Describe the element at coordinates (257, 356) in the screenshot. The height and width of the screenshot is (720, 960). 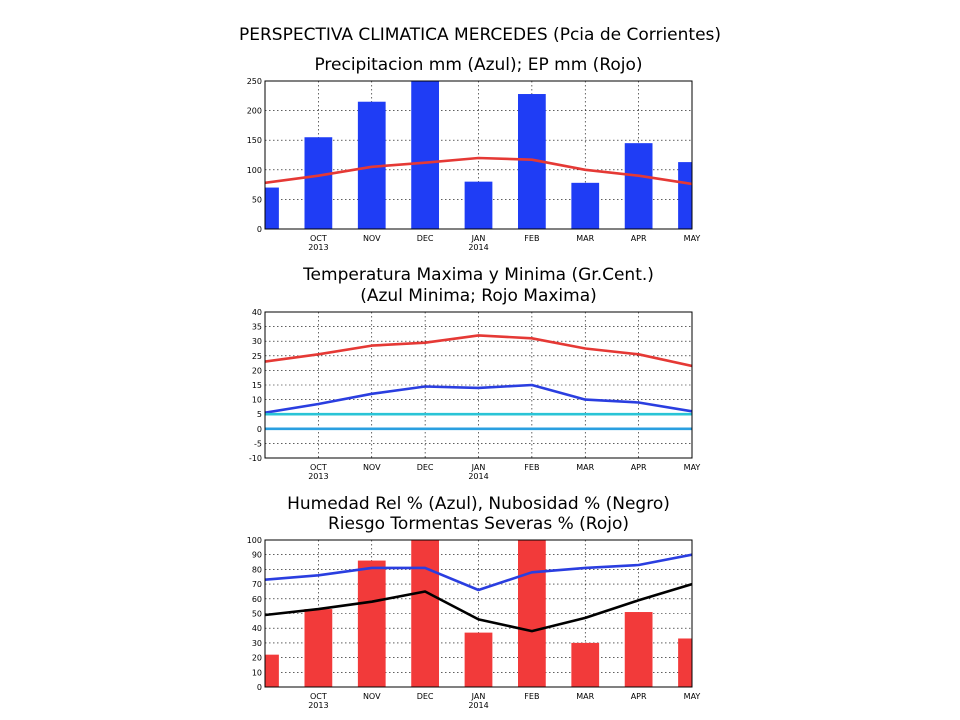
I see `temp-y-tick-label: 25` at that location.